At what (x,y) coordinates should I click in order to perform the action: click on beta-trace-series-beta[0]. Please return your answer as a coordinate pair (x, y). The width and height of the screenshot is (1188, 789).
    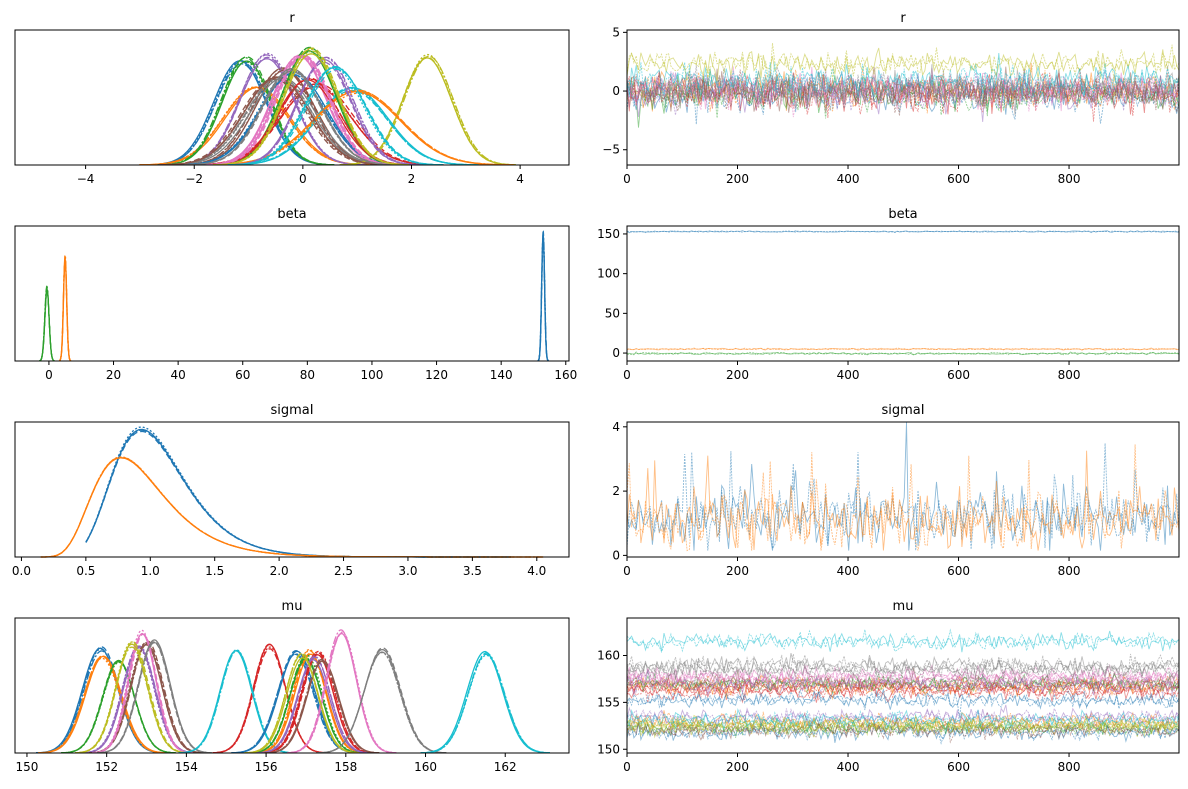
    Looking at the image, I should click on (903, 232).